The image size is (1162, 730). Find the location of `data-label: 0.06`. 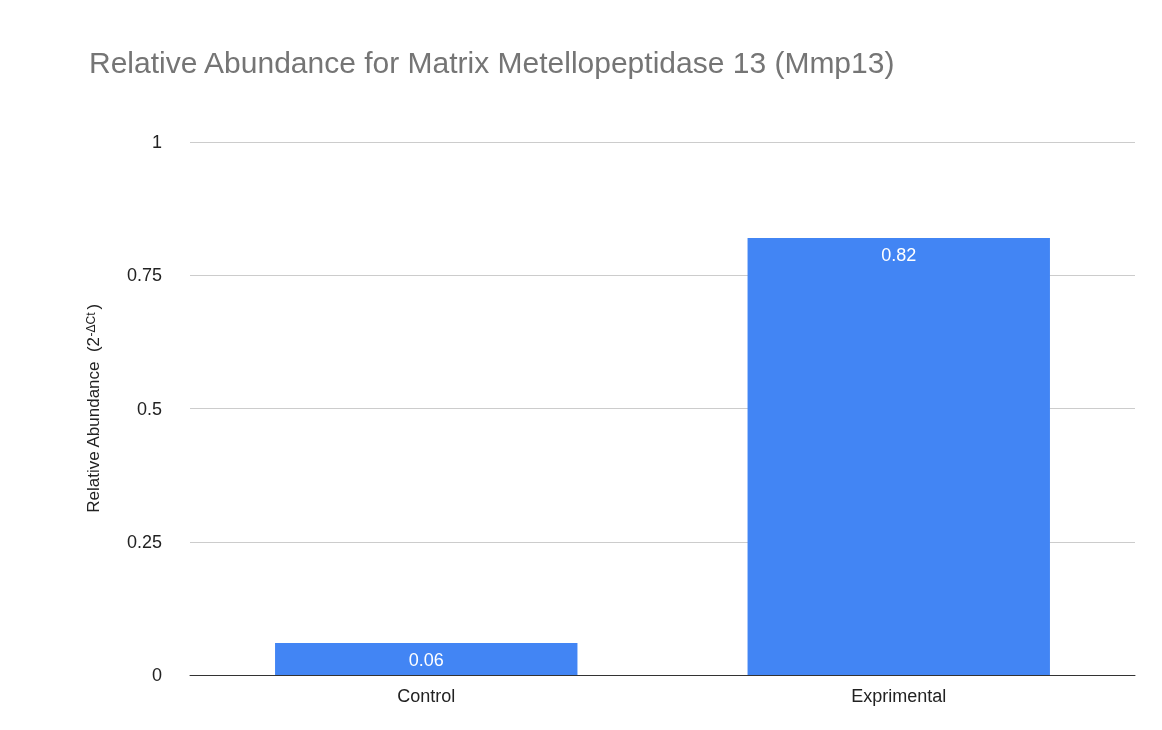

data-label: 0.06 is located at coordinates (426, 660).